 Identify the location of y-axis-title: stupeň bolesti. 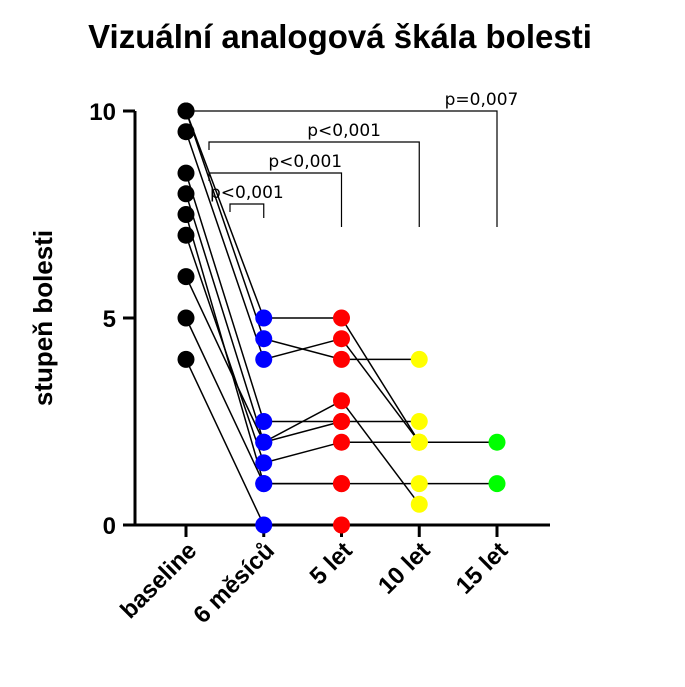
(43, 318).